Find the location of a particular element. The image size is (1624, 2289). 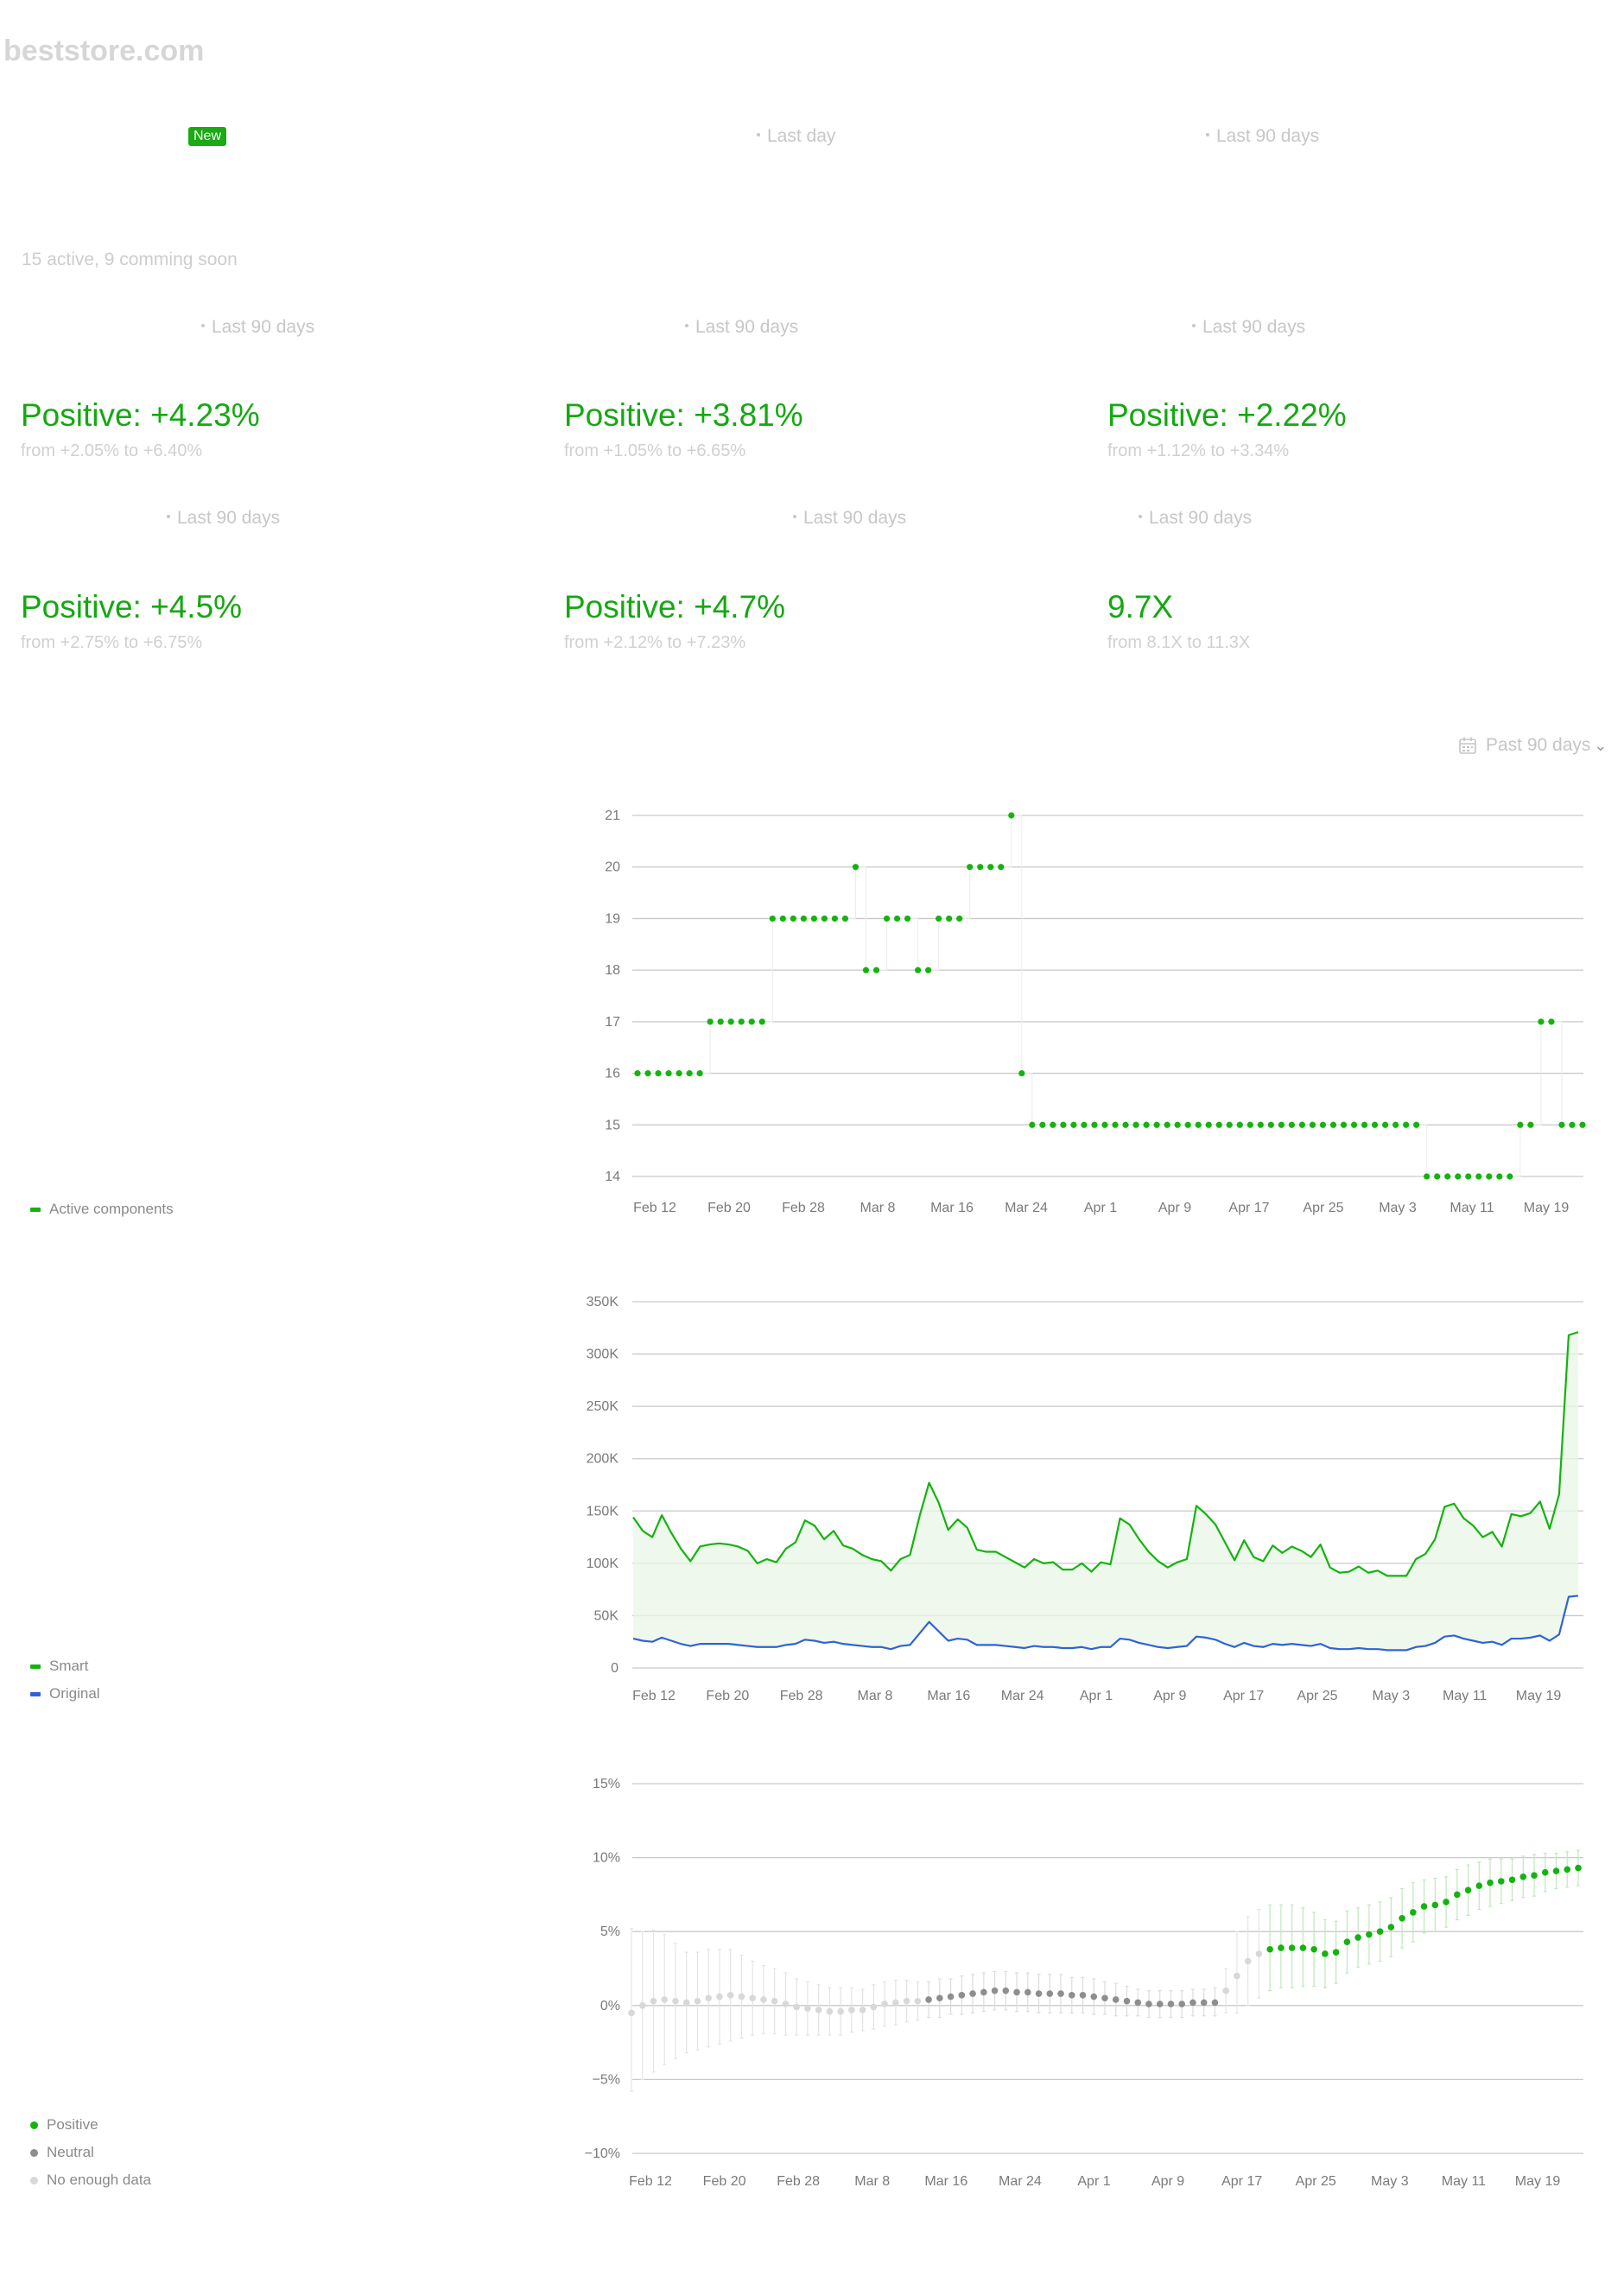

y-tick-label: 100K is located at coordinates (603, 1564).